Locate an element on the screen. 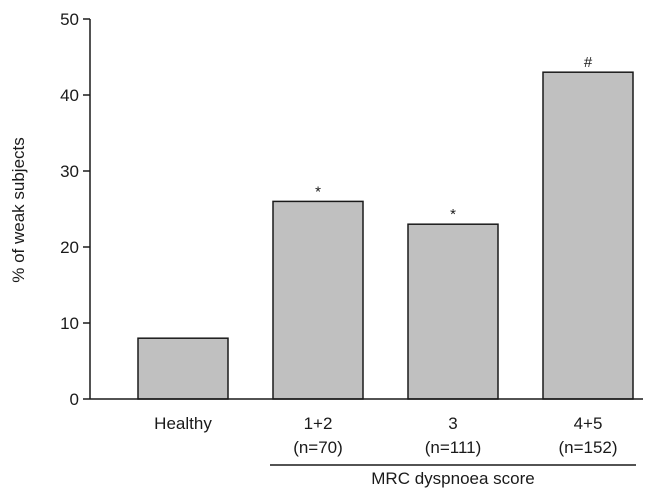 This screenshot has width=649, height=491. group-label: MRC dyspnoea score is located at coordinates (452, 478).